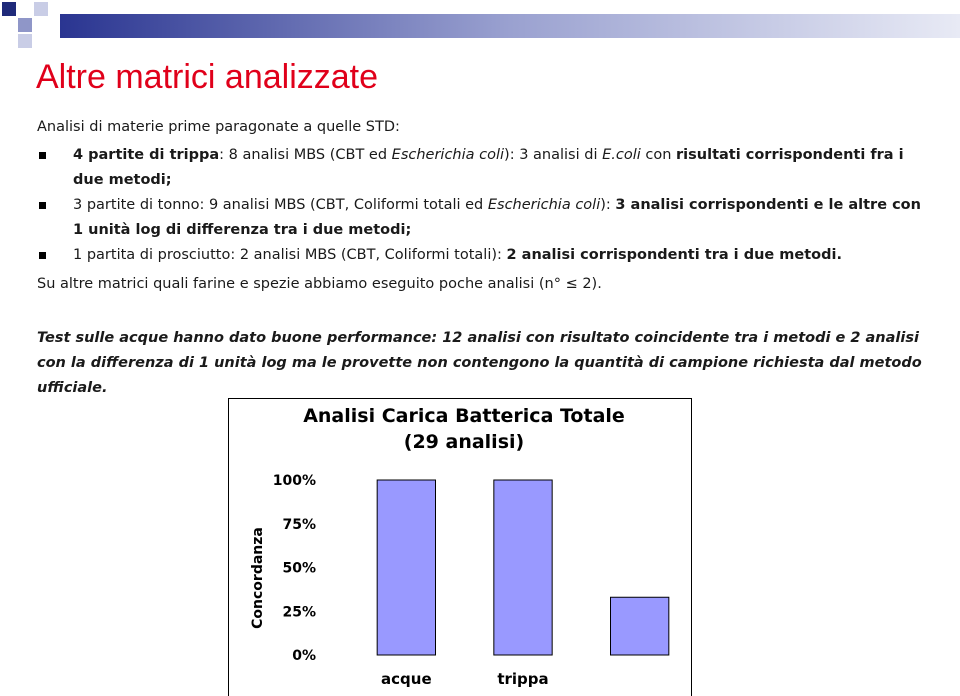 The height and width of the screenshot is (696, 960). What do you see at coordinates (207, 77) in the screenshot?
I see `slide-title: Altre matrici analizzate` at bounding box center [207, 77].